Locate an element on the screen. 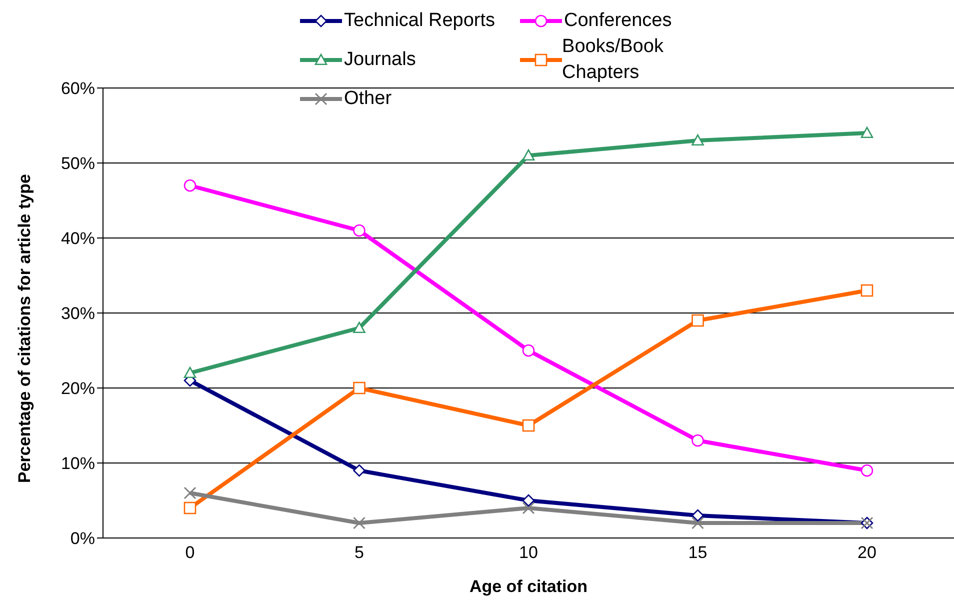  y-tick-label: 0% is located at coordinates (82, 538).